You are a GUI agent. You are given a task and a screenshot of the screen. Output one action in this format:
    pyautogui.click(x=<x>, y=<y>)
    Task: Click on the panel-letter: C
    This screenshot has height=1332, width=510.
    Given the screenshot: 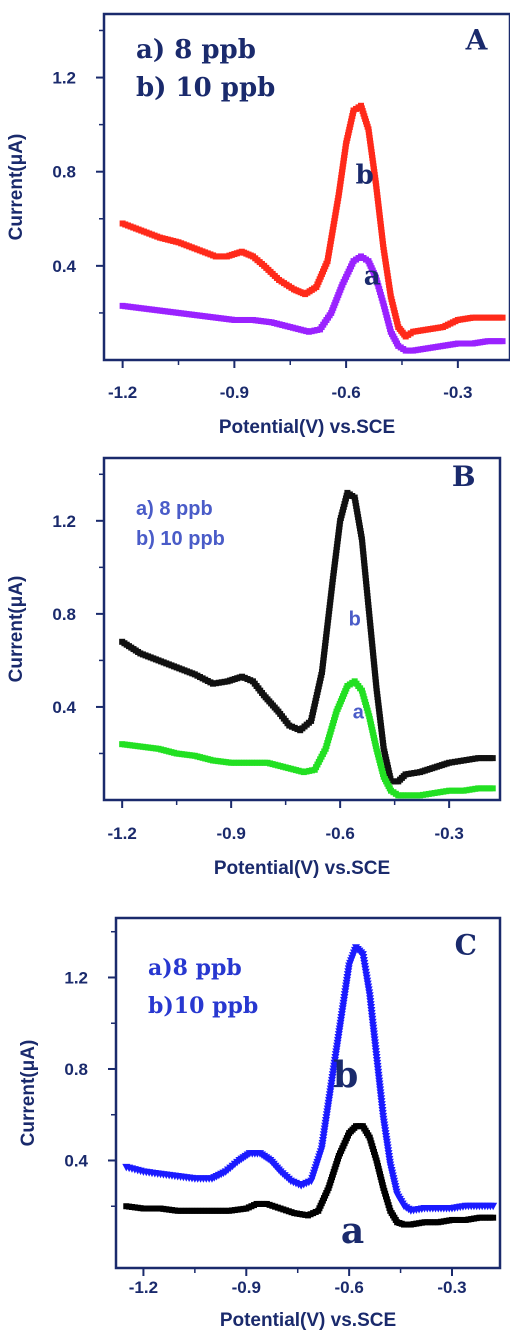 What is the action you would take?
    pyautogui.click(x=466, y=945)
    